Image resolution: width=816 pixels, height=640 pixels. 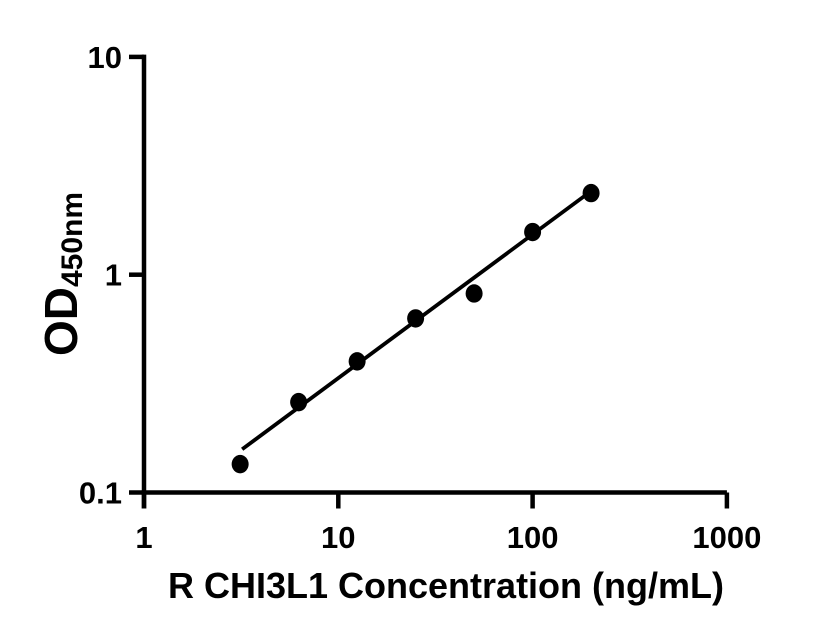 What do you see at coordinates (105, 57) in the screenshot?
I see `y-tick-label: 10` at bounding box center [105, 57].